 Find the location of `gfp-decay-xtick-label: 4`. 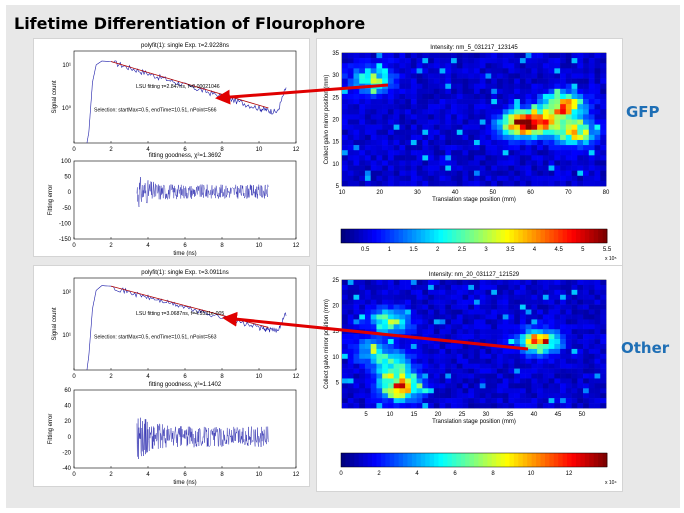

gfp-decay-xtick-label: 4 is located at coordinates (148, 150).